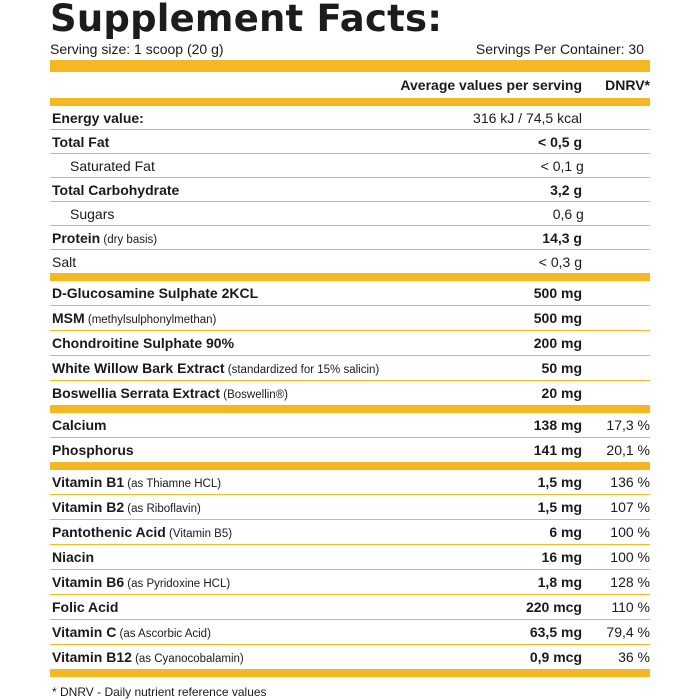  Describe the element at coordinates (559, 49) in the screenshot. I see `servings-per-container: Servings Per Container: 30` at that location.